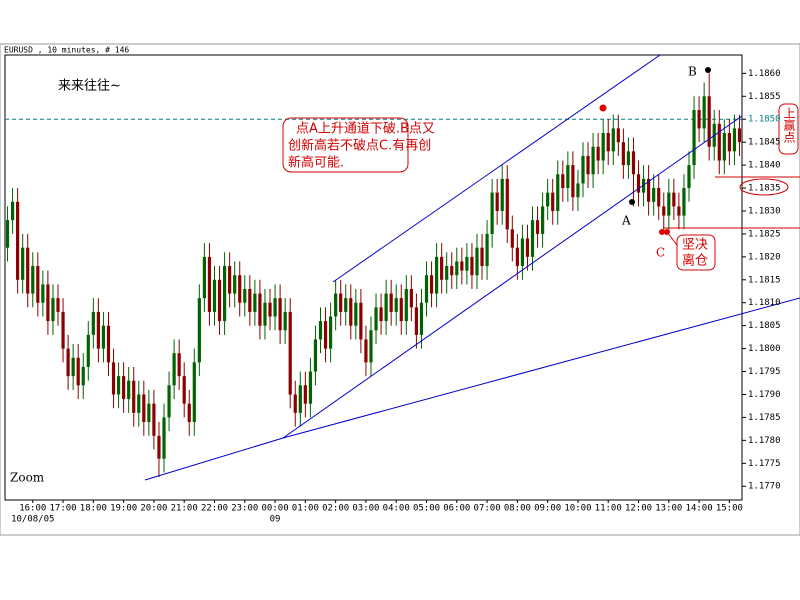 The height and width of the screenshot is (600, 800). Describe the element at coordinates (365, 129) in the screenshot. I see `note-line: 点A上升通道下破.B点又` at that location.